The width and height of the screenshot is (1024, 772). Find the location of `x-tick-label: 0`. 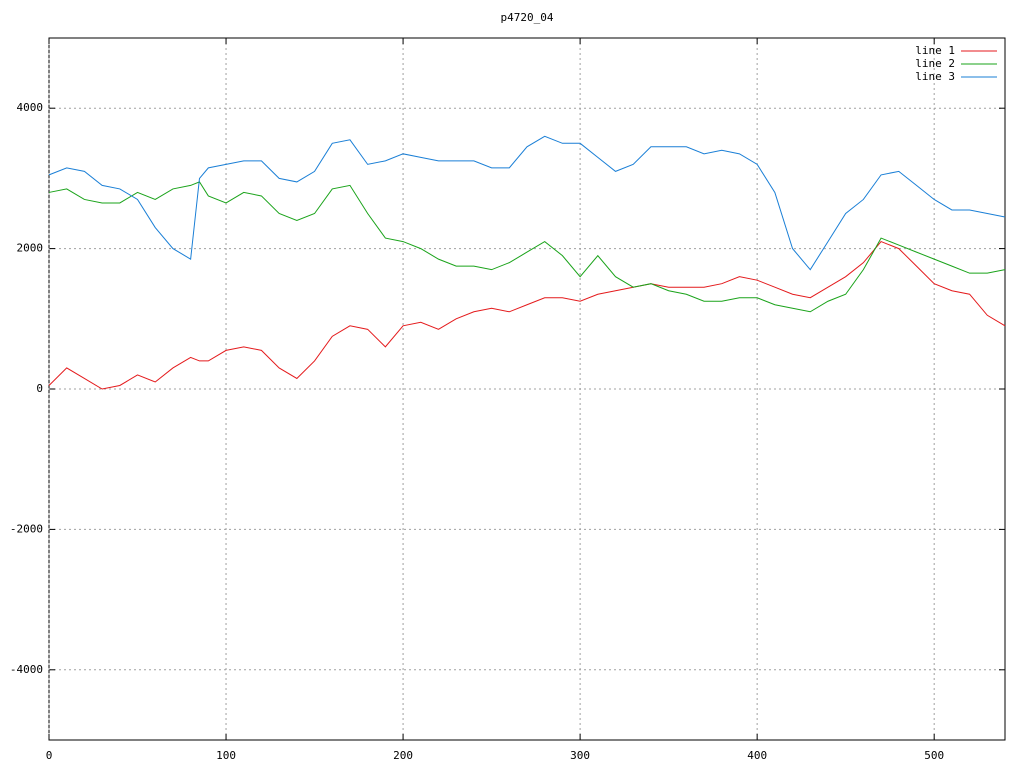

x-tick-label: 0 is located at coordinates (49, 755).